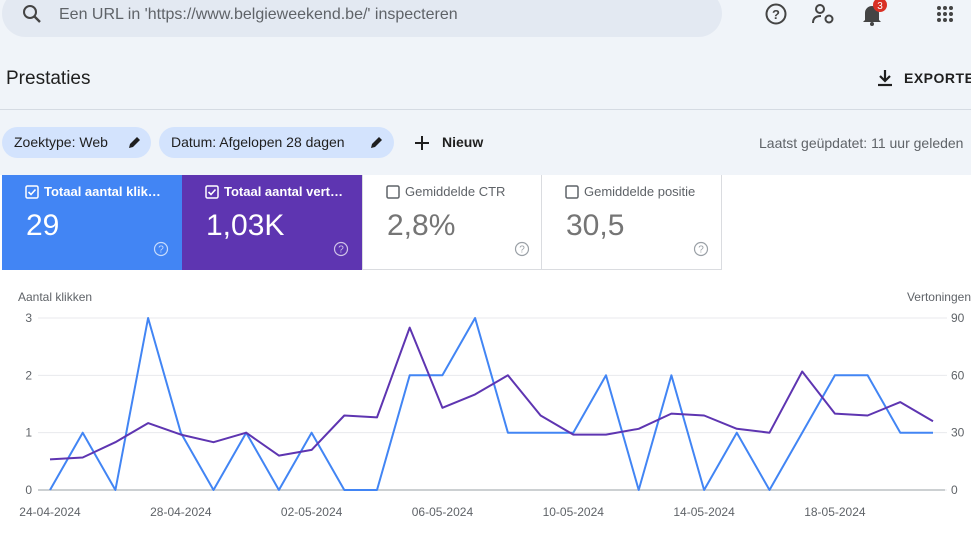 This screenshot has width=971, height=542. What do you see at coordinates (595, 225) in the screenshot?
I see `metric-value: 30,5` at bounding box center [595, 225].